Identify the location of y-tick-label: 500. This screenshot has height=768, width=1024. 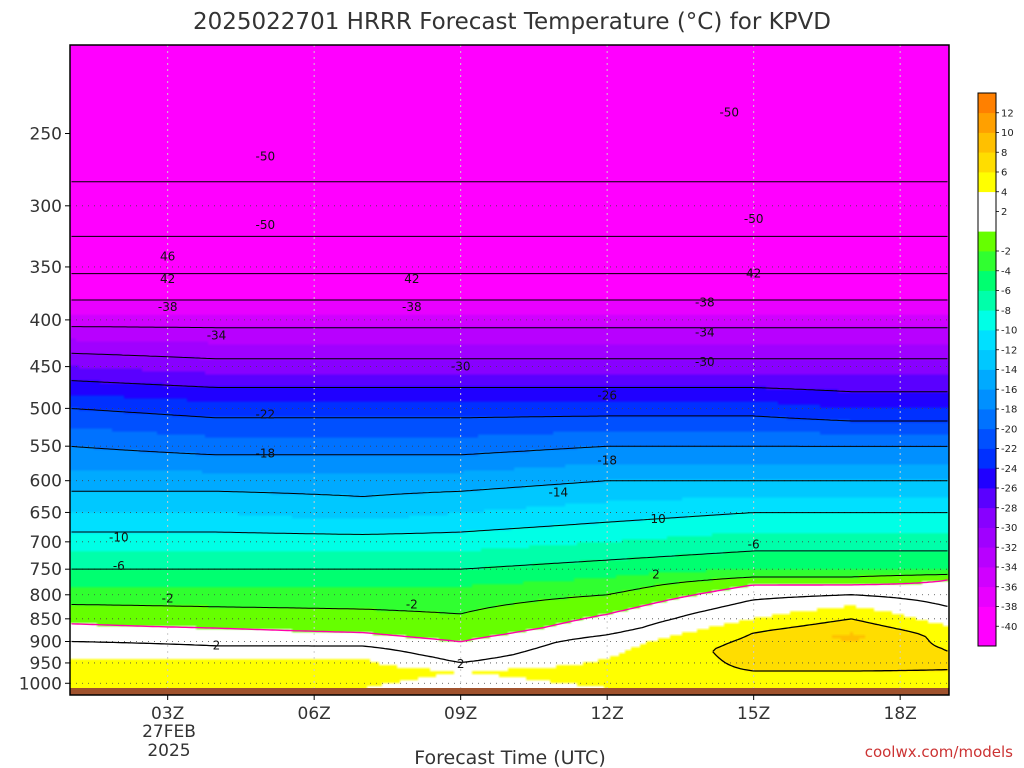
(46, 409).